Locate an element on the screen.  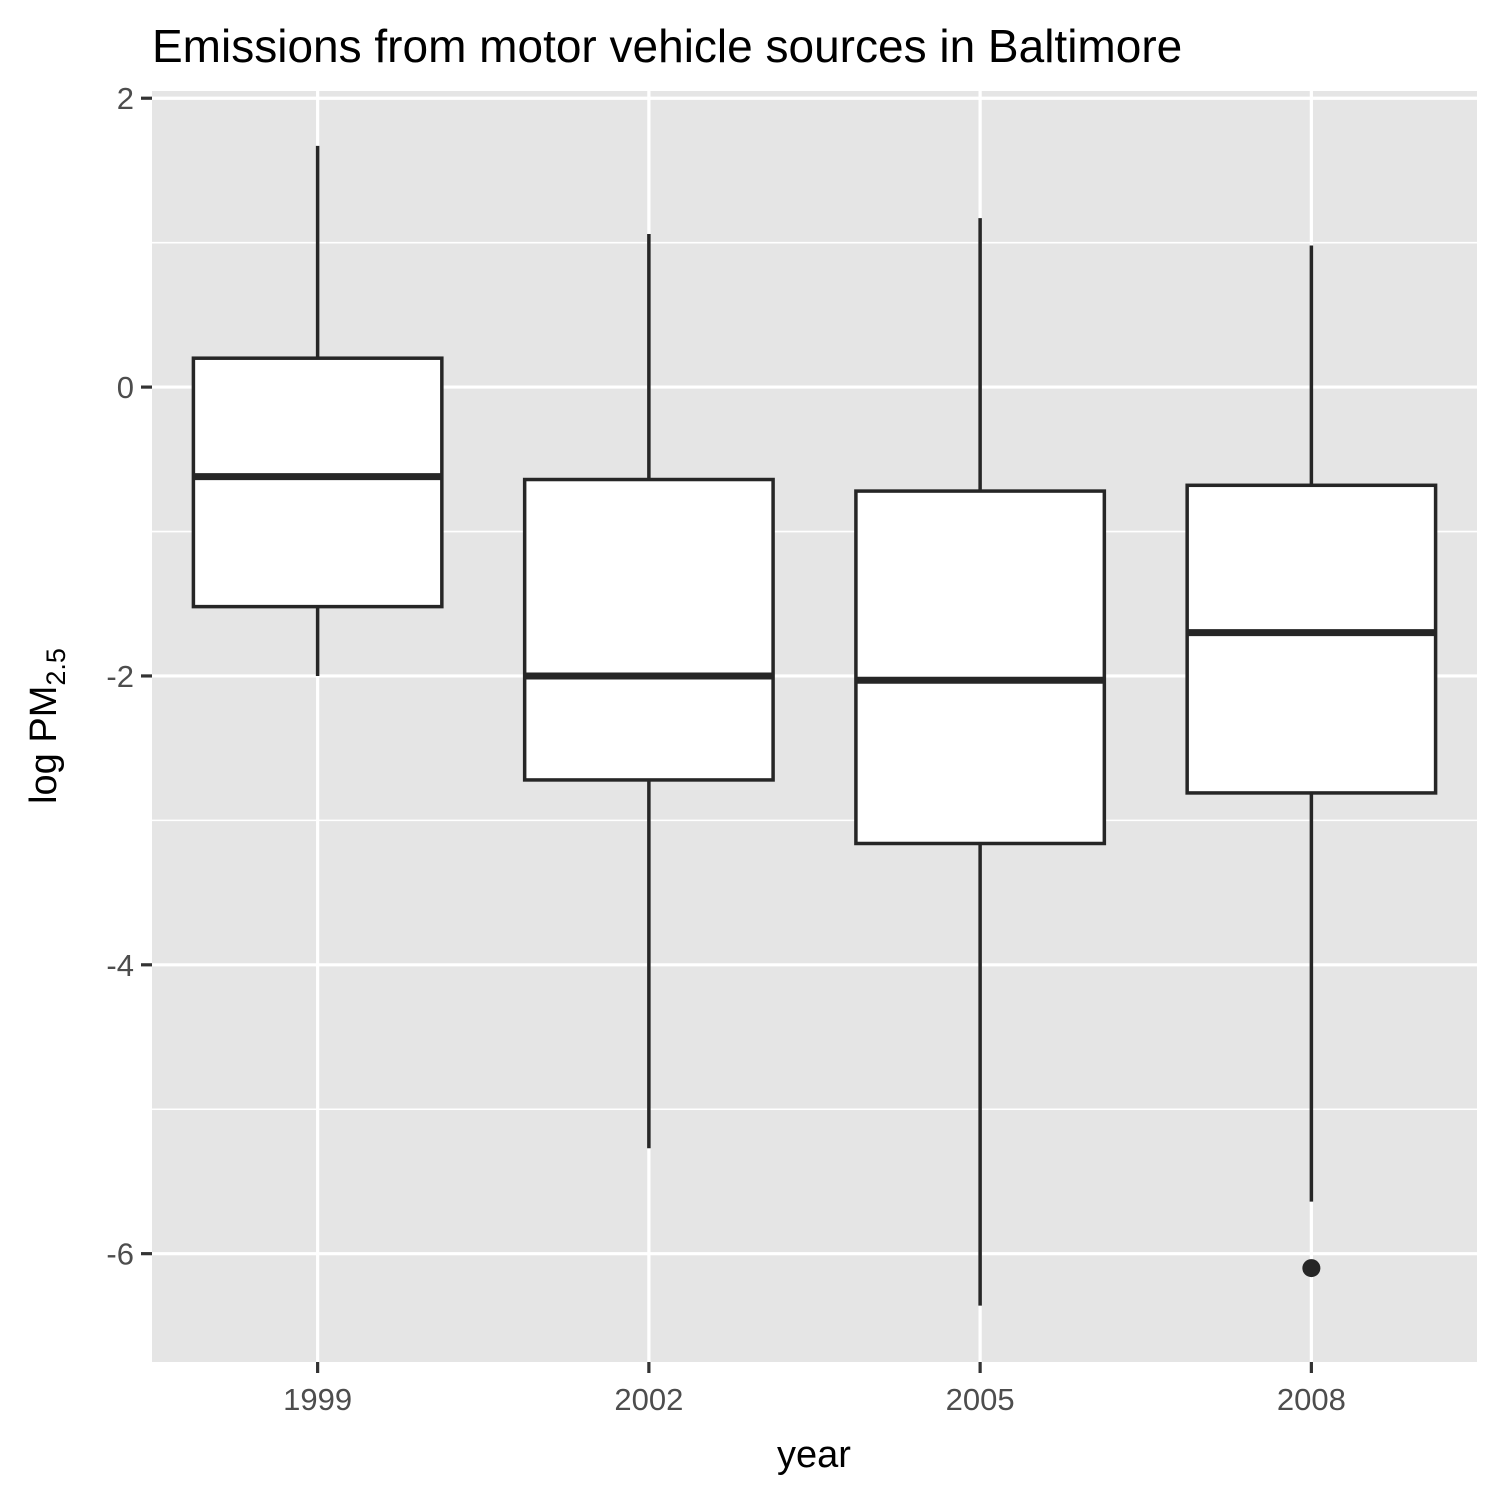
y-tick-label: -2 is located at coordinates (120, 676).